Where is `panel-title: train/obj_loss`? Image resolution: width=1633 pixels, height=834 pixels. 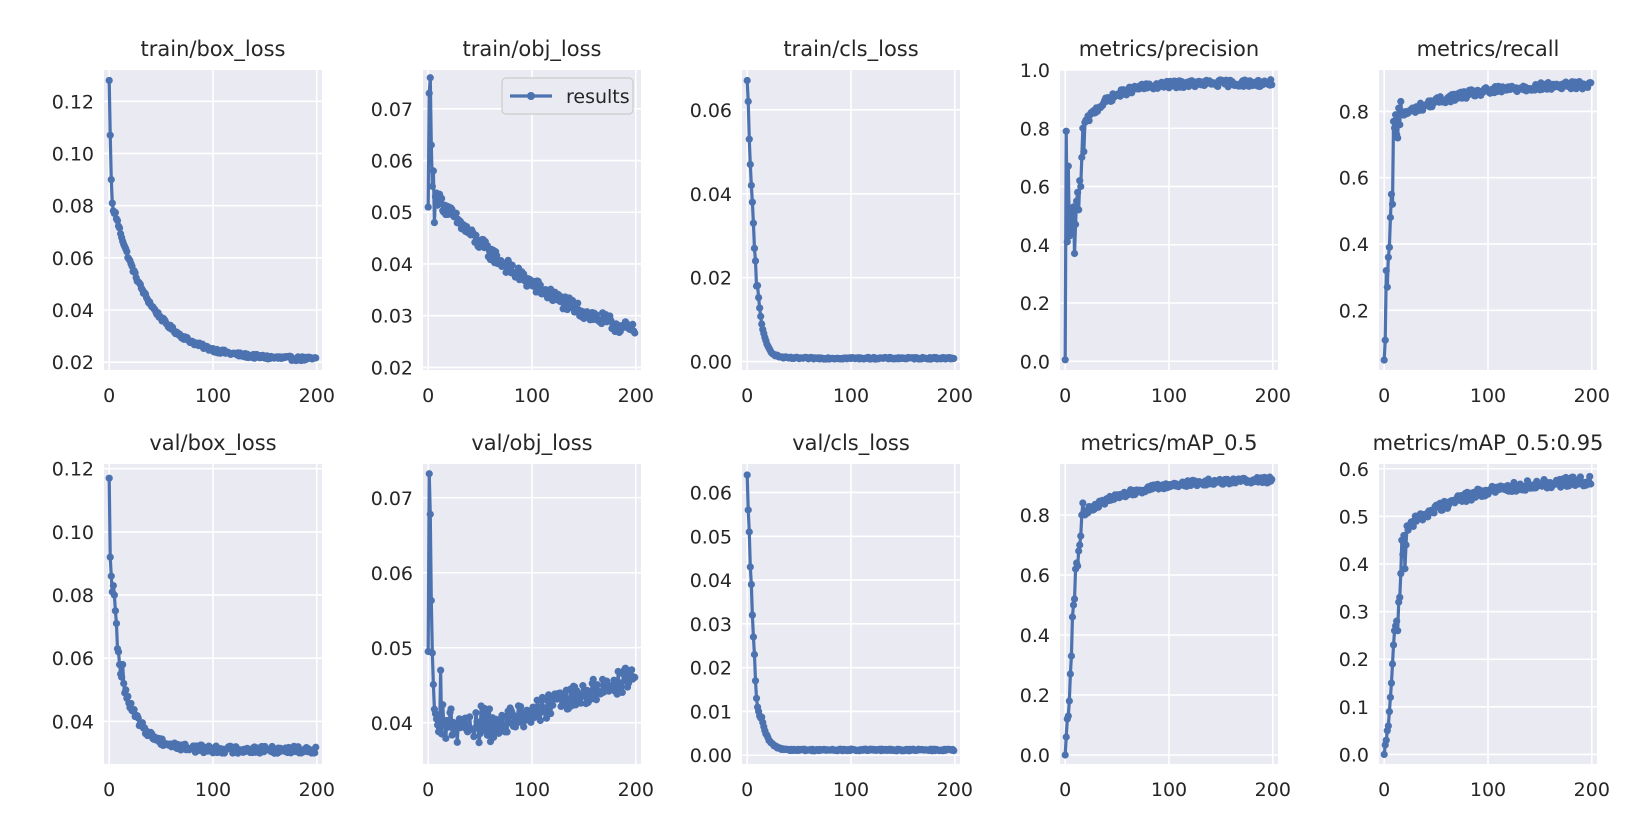 panel-title: train/obj_loss is located at coordinates (531, 49).